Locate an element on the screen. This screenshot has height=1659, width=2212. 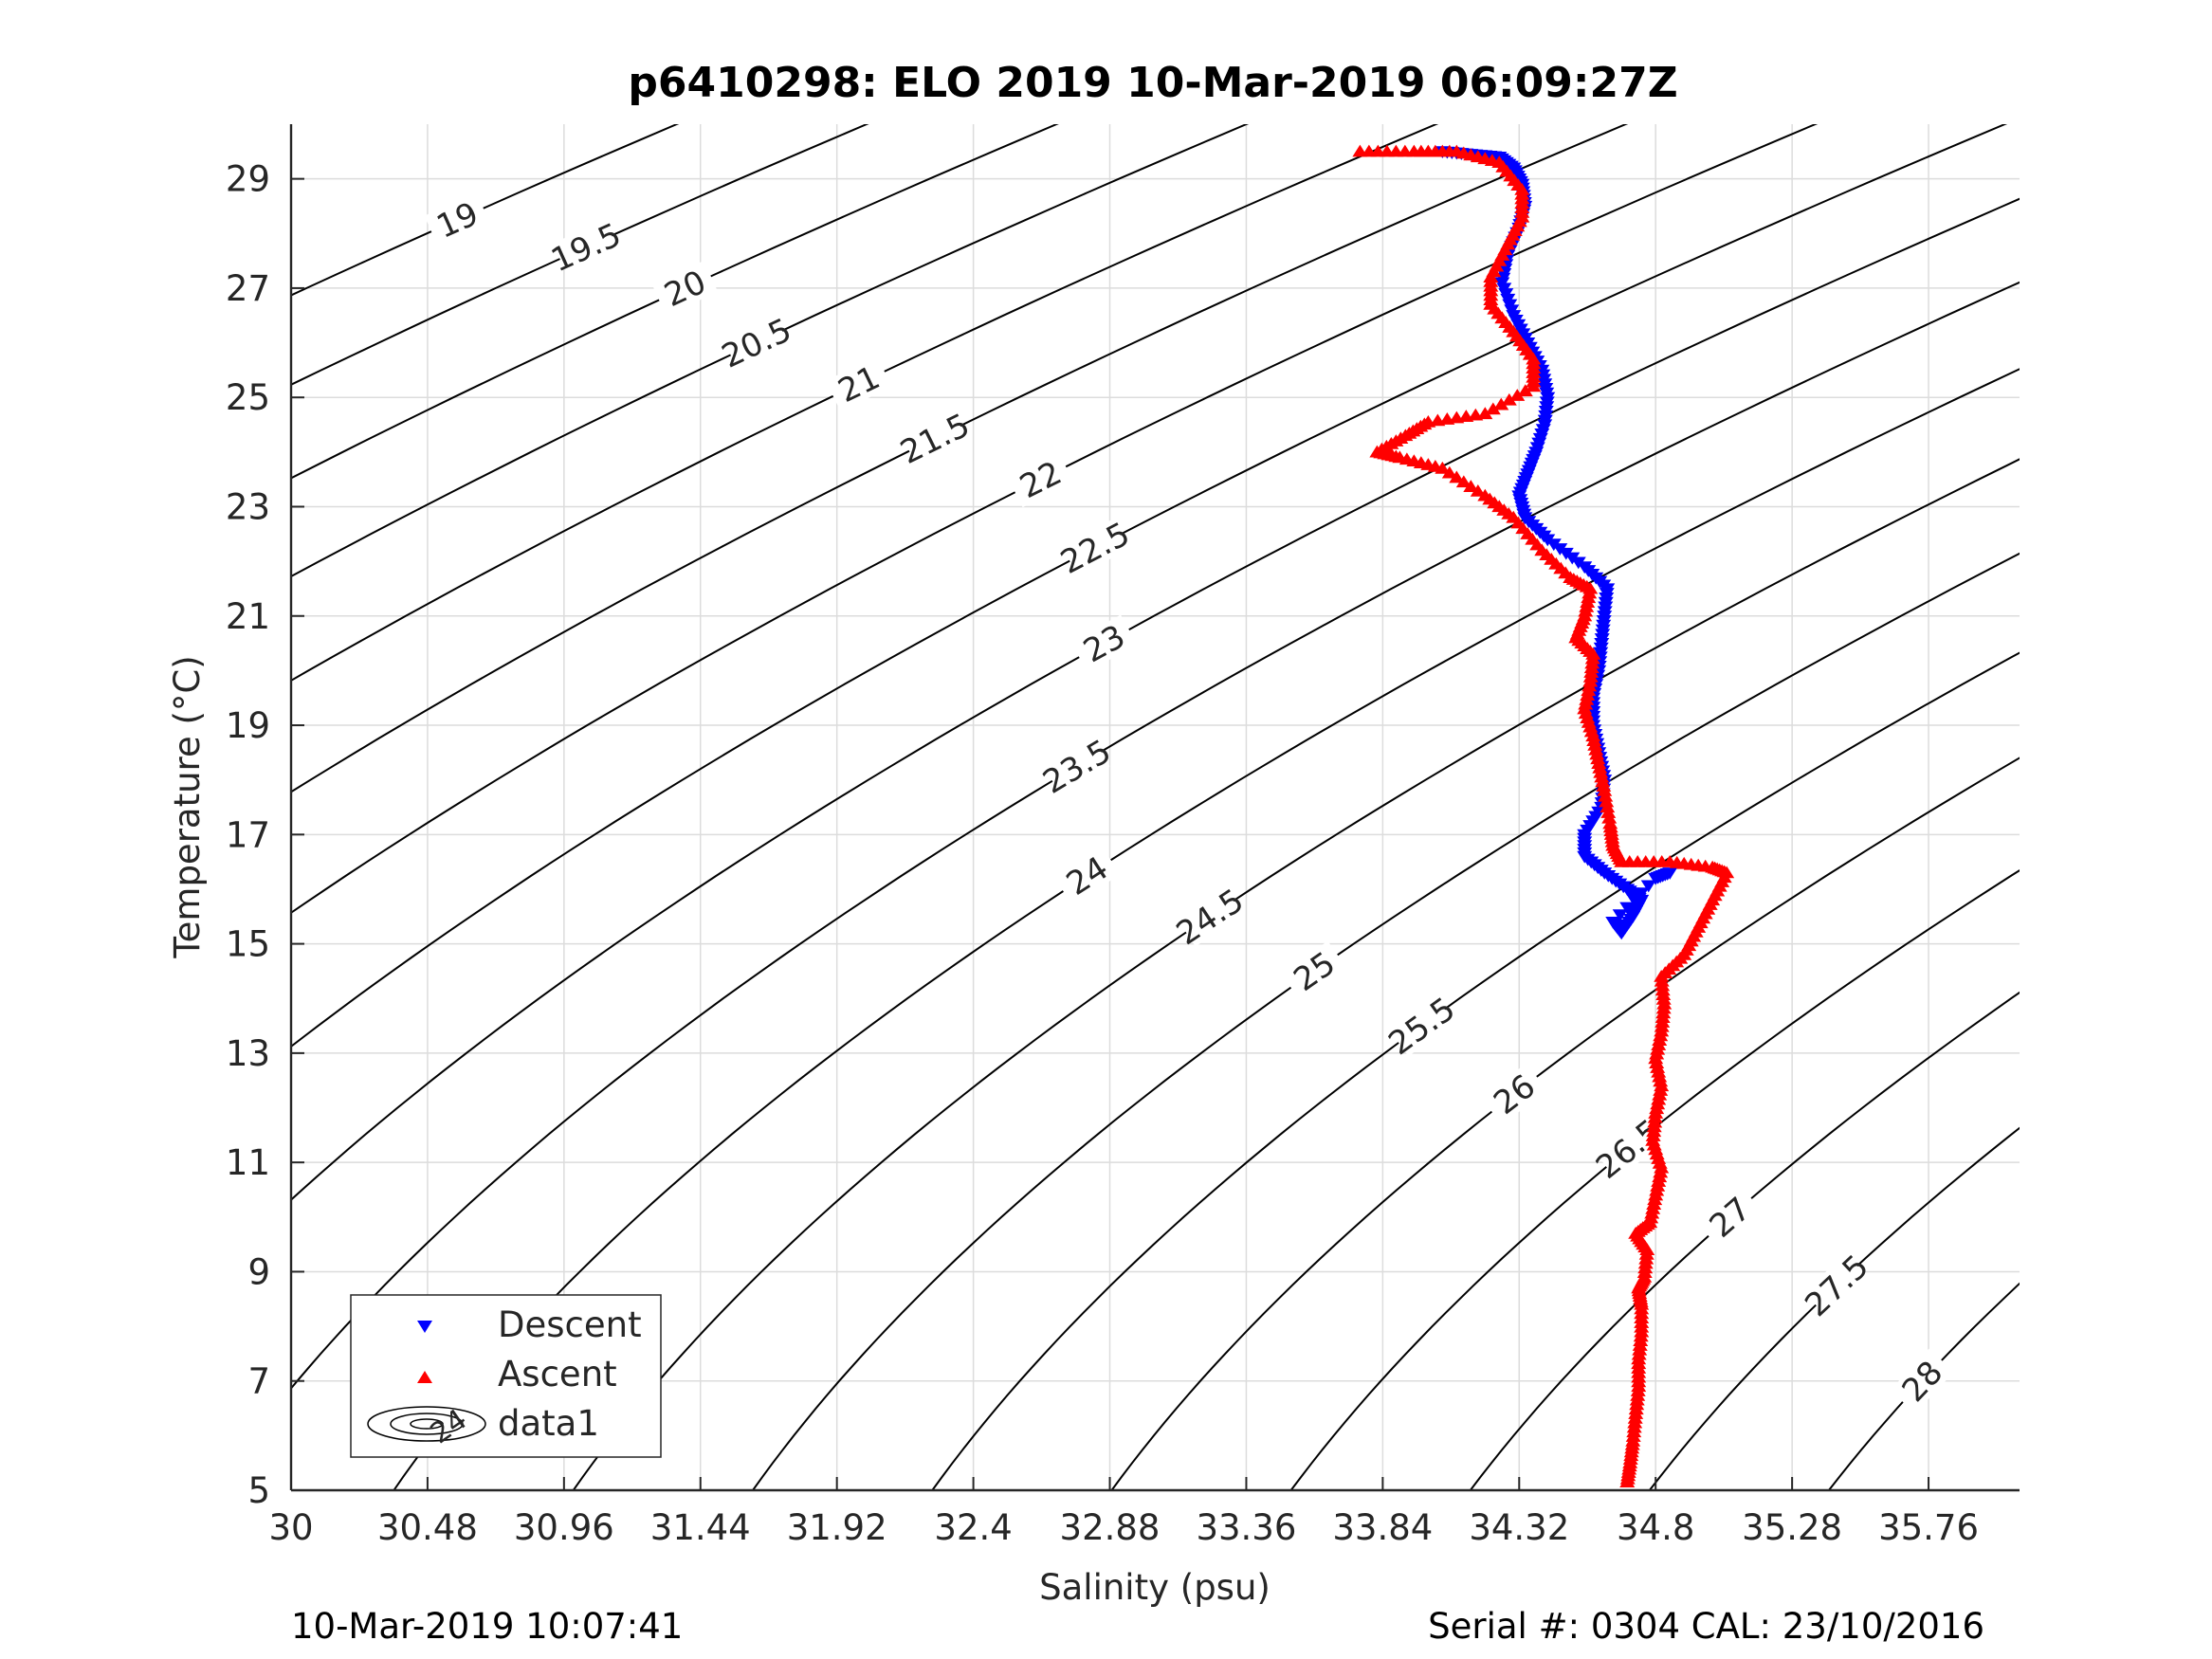
y-tick-label: 25 is located at coordinates (248, 397).